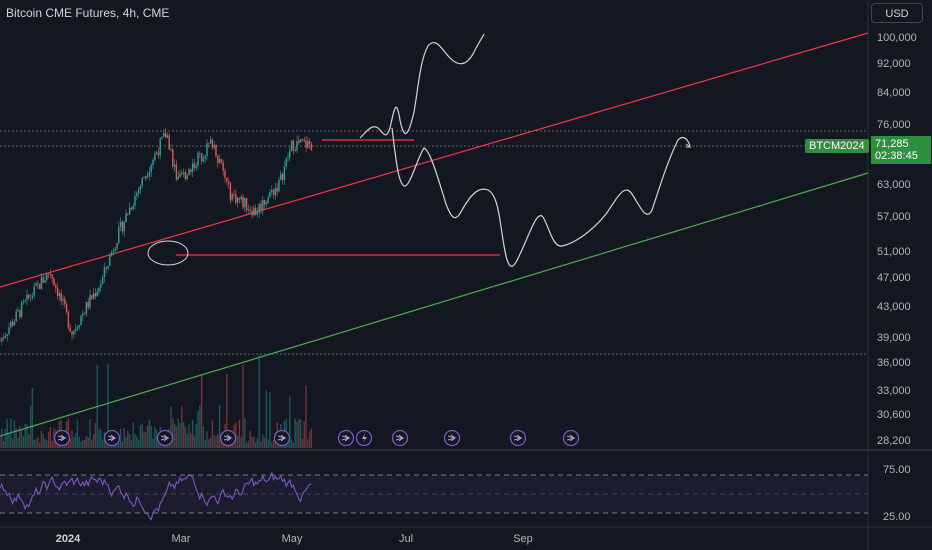 The image size is (932, 550). I want to click on event-markers, so click(316, 438).